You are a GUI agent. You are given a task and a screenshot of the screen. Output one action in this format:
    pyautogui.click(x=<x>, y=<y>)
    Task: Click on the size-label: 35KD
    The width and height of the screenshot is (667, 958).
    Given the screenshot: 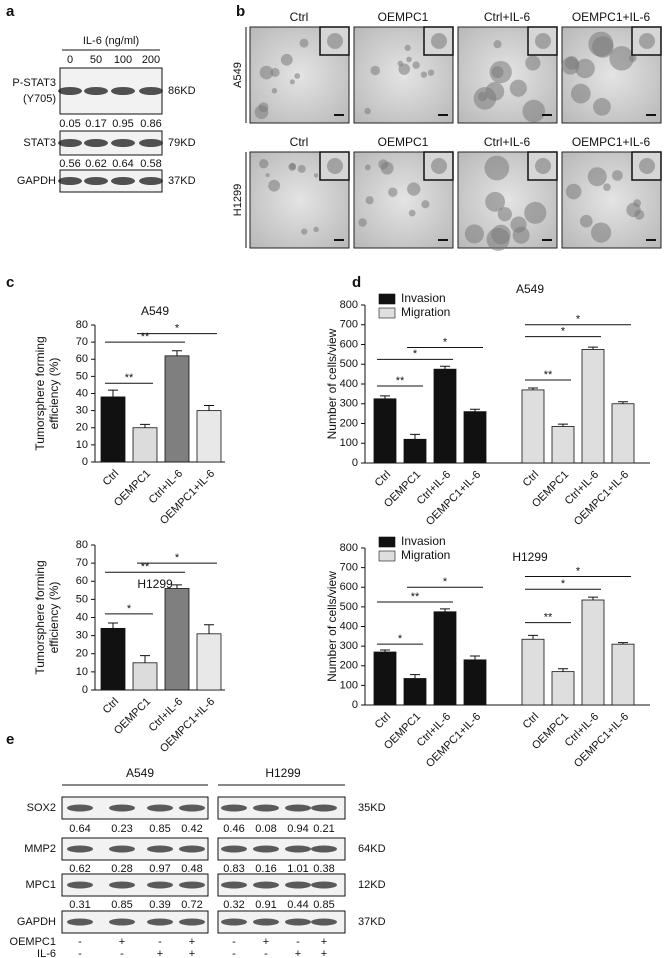 What is the action you would take?
    pyautogui.click(x=372, y=808)
    